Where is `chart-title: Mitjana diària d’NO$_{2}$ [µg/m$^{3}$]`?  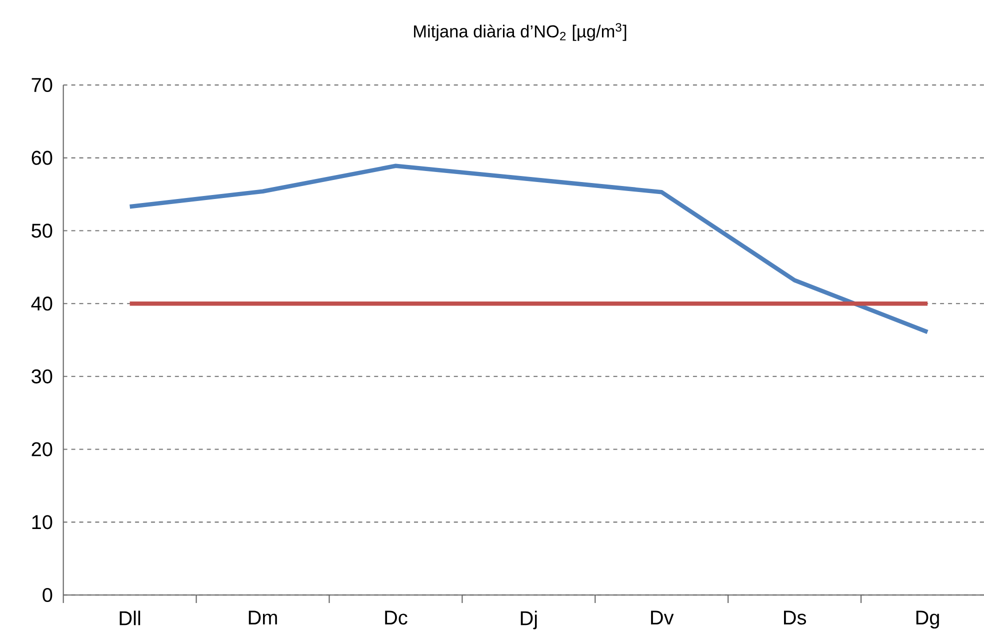 chart-title: Mitjana diària d’NO$_{2}$ [µg/m$^{3}$] is located at coordinates (520, 32).